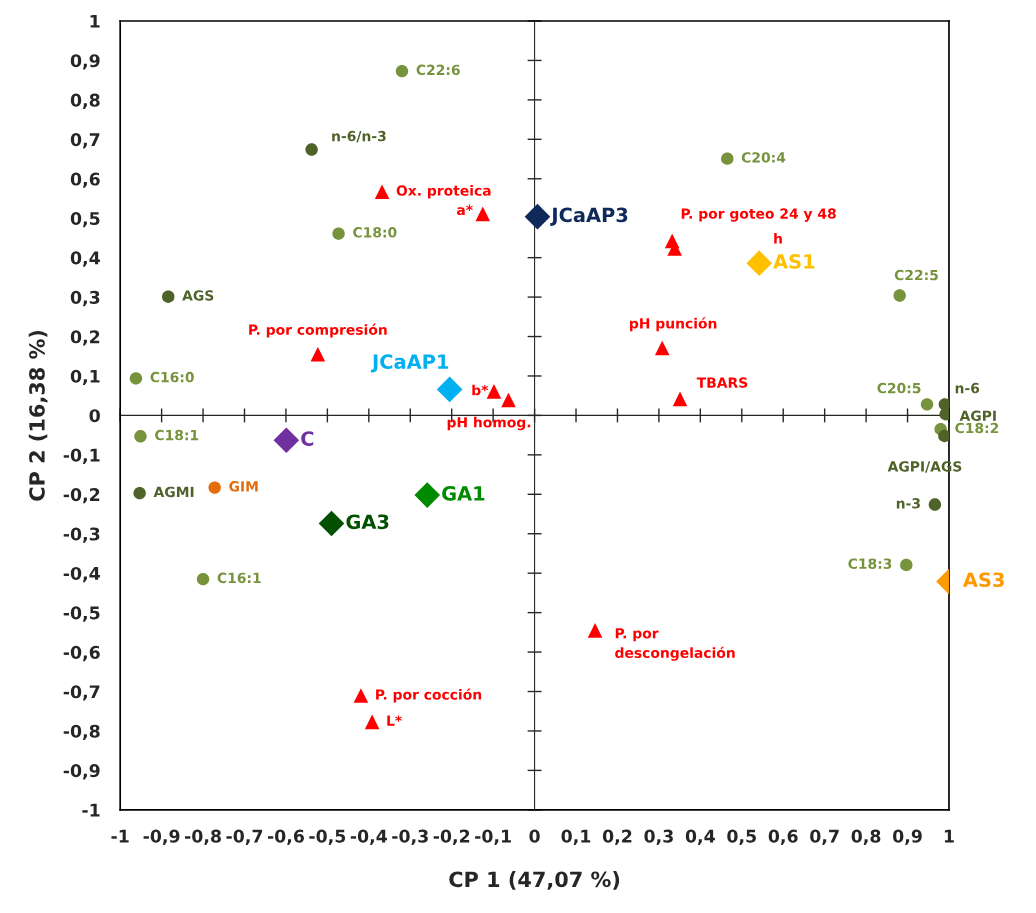  What do you see at coordinates (794, 261) in the screenshot?
I see `data-label: AS1` at bounding box center [794, 261].